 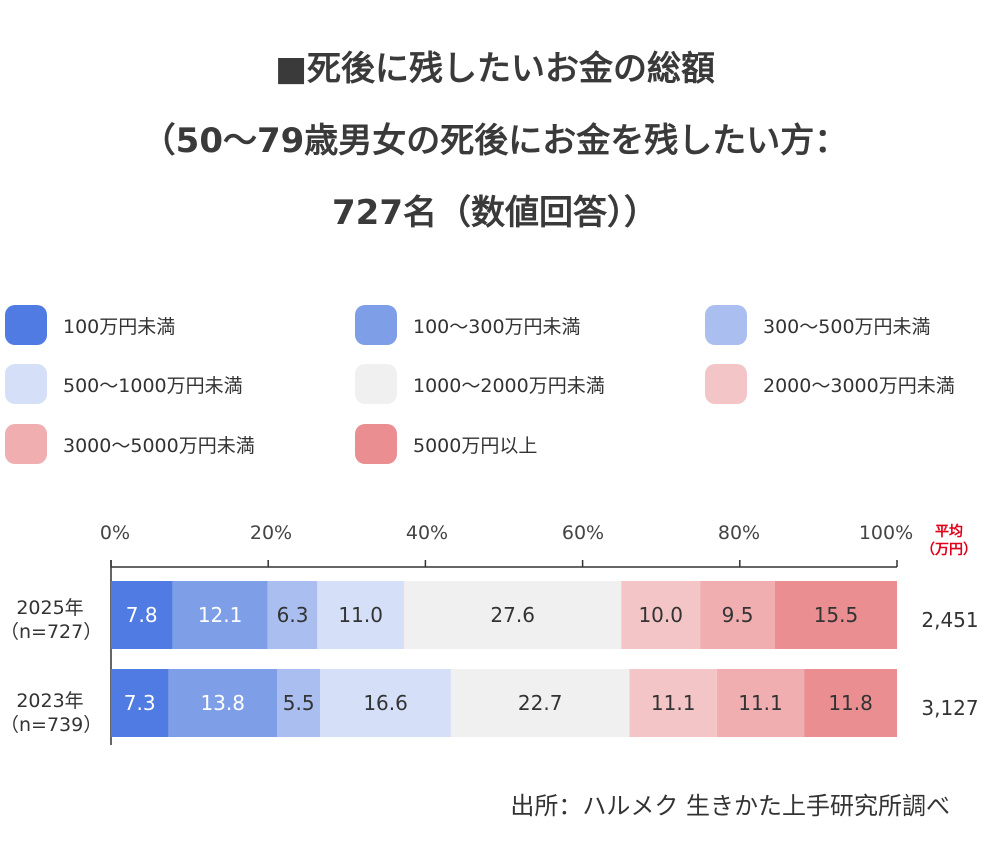 I want to click on x-tick-label-20: 20%, so click(x=271, y=533).